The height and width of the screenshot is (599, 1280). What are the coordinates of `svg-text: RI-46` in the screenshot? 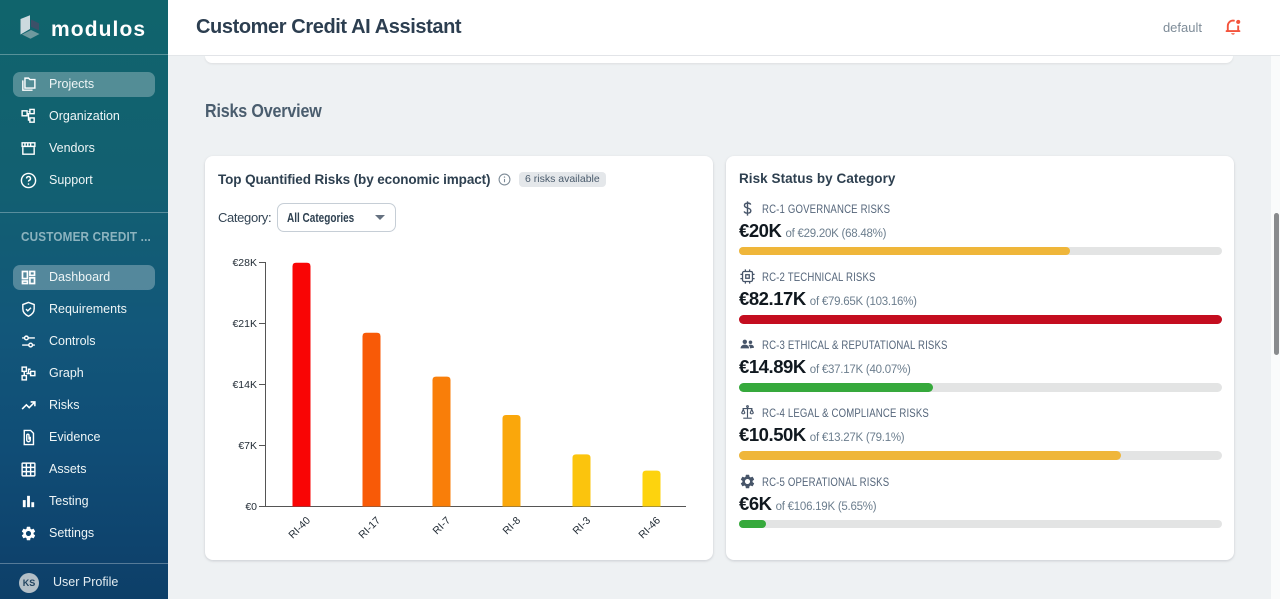 It's located at (649, 527).